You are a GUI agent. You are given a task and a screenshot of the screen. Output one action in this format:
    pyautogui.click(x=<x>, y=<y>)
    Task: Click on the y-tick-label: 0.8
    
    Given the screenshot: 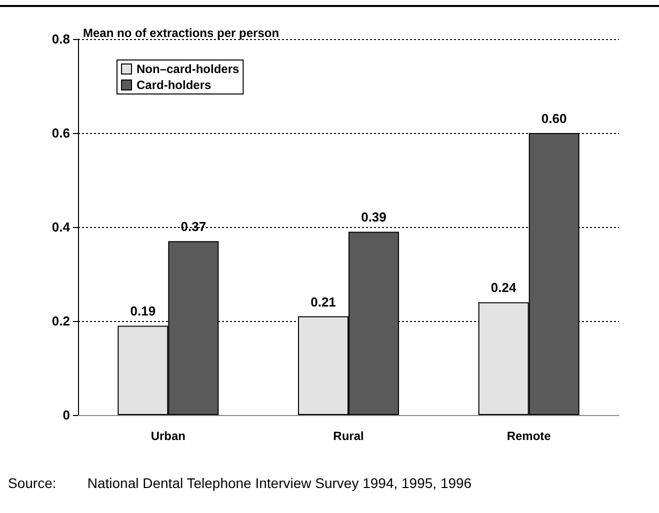 What is the action you would take?
    pyautogui.click(x=61, y=39)
    